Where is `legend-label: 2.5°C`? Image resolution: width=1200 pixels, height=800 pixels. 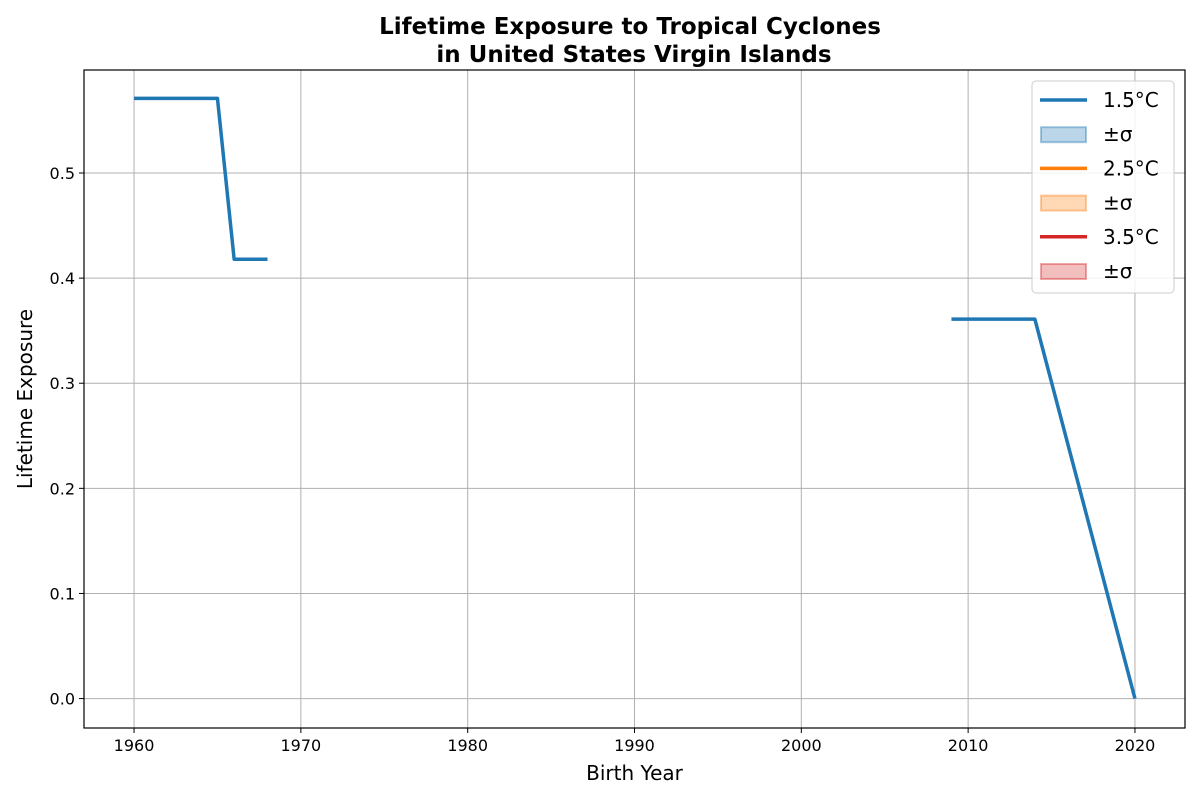 legend-label: 2.5°C is located at coordinates (1131, 168).